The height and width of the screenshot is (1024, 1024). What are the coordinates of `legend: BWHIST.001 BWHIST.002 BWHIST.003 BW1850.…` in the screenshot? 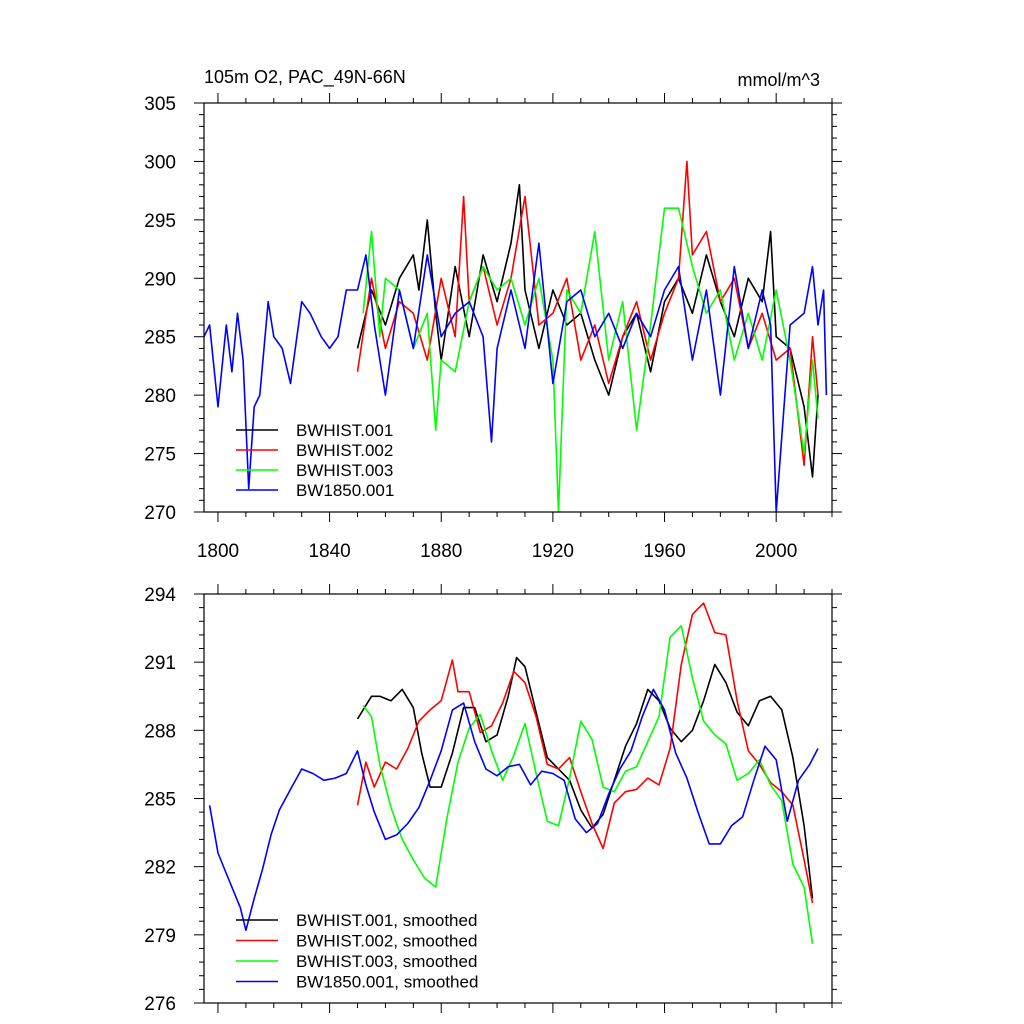 It's located at (315, 460).